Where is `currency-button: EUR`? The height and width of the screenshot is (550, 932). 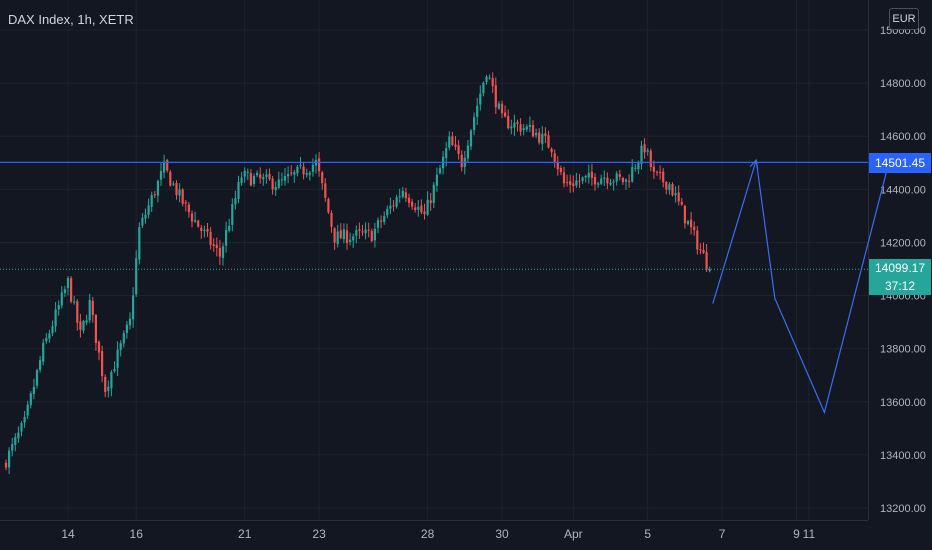 currency-button: EUR is located at coordinates (904, 19).